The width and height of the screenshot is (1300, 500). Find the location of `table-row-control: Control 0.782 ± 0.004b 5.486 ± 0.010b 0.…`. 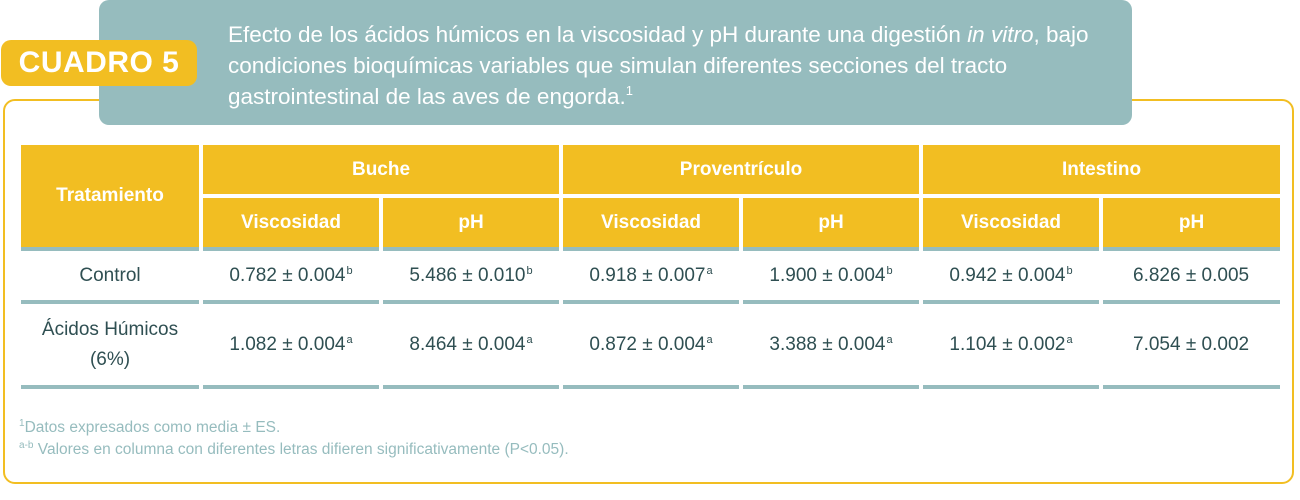

table-row-control: Control 0.782 ± 0.004b 5.486 ± 0.010b 0.… is located at coordinates (651, 277).